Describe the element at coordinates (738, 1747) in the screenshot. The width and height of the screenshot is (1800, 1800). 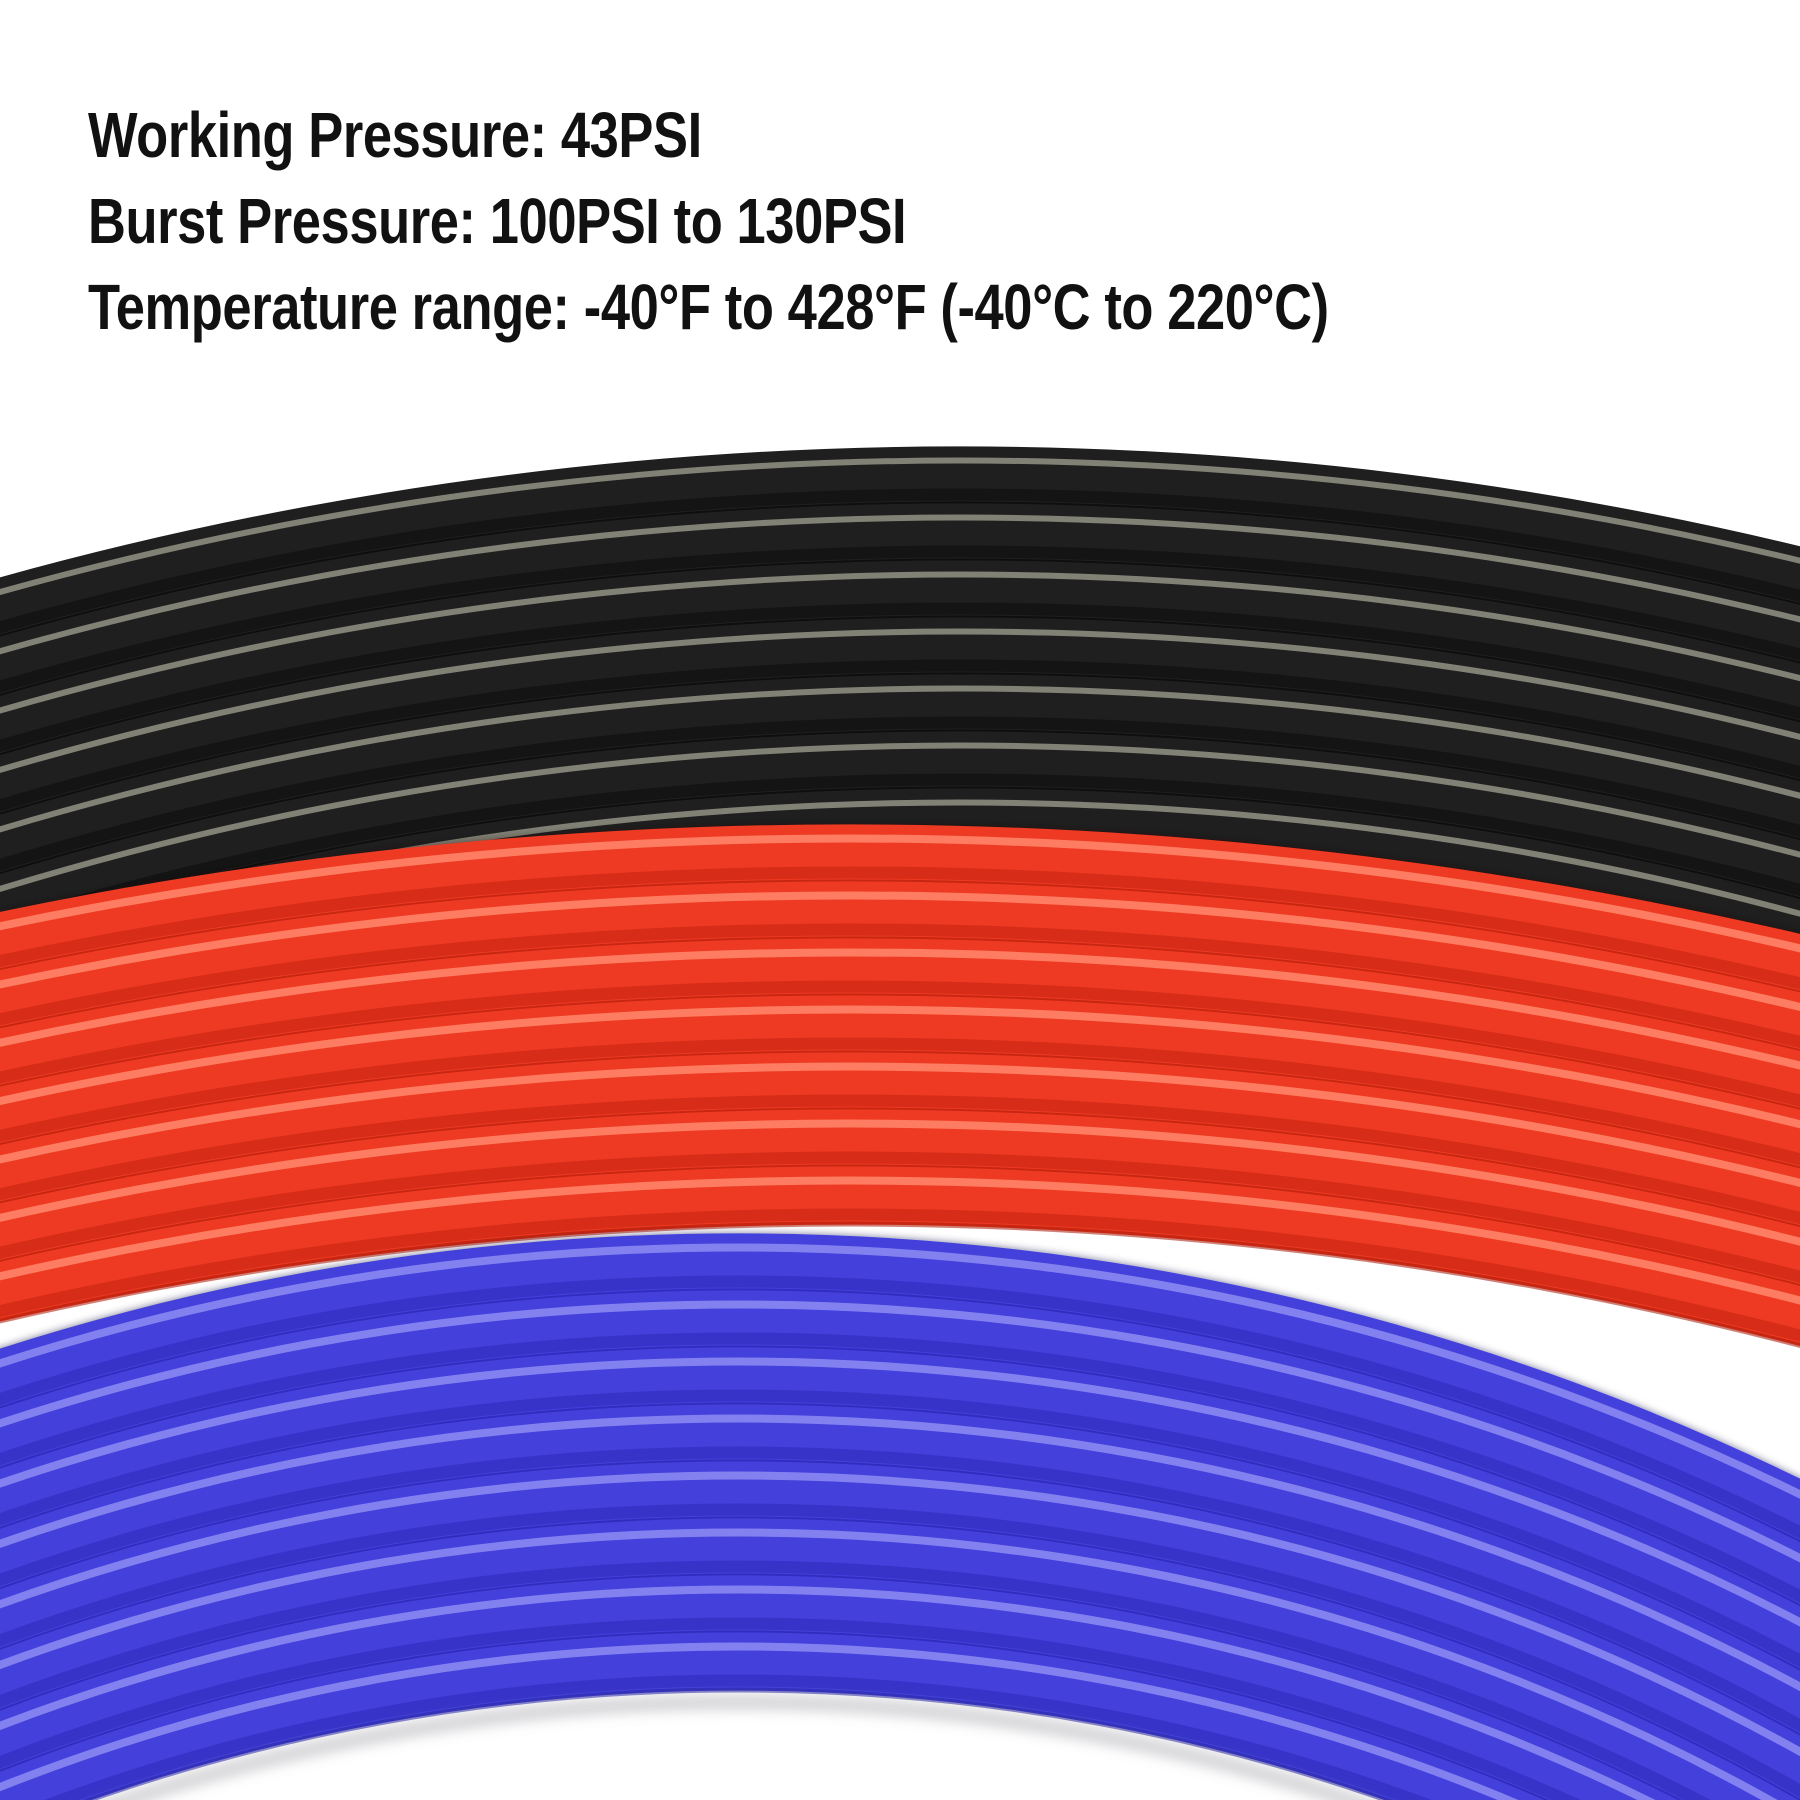
I see `coil-hole-shadow` at that location.